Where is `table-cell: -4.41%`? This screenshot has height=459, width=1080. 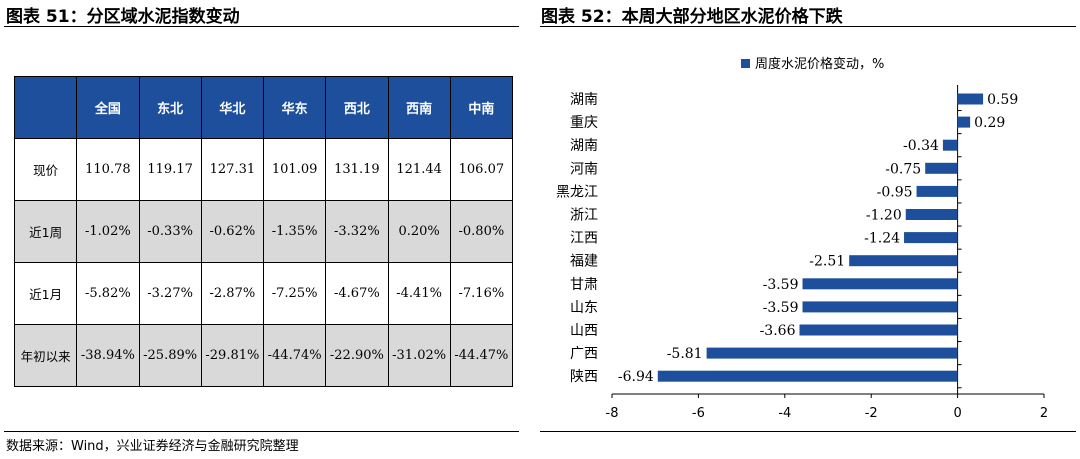 table-cell: -4.41% is located at coordinates (419, 293).